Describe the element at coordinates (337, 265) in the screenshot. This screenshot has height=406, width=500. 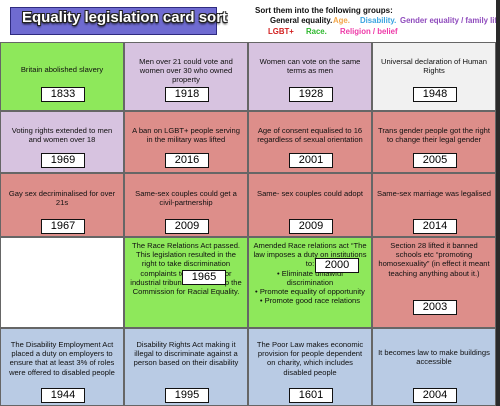
I see `card-year: 2000` at that location.